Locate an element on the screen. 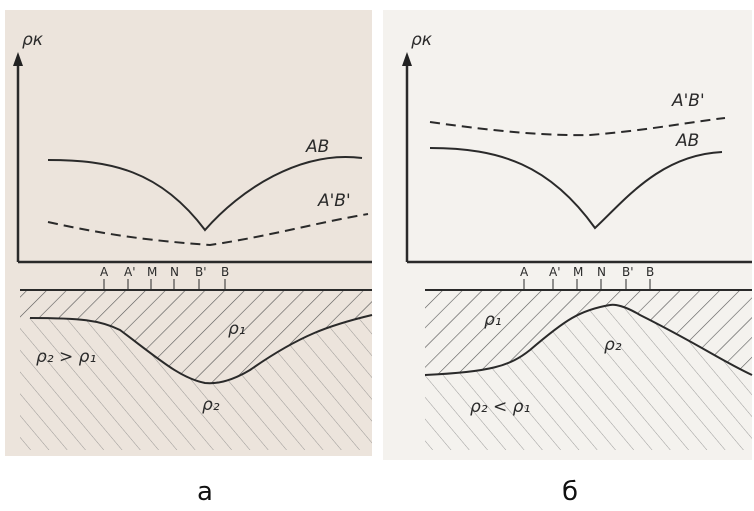 The height and width of the screenshot is (511, 754). relation-label: ρ₂ > ρ₁ is located at coordinates (66, 357).